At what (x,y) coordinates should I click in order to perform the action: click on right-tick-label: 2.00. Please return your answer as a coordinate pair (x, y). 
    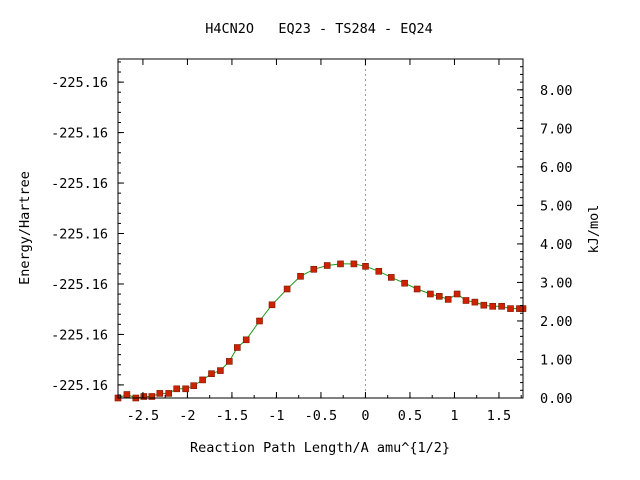
    Looking at the image, I should click on (556, 322).